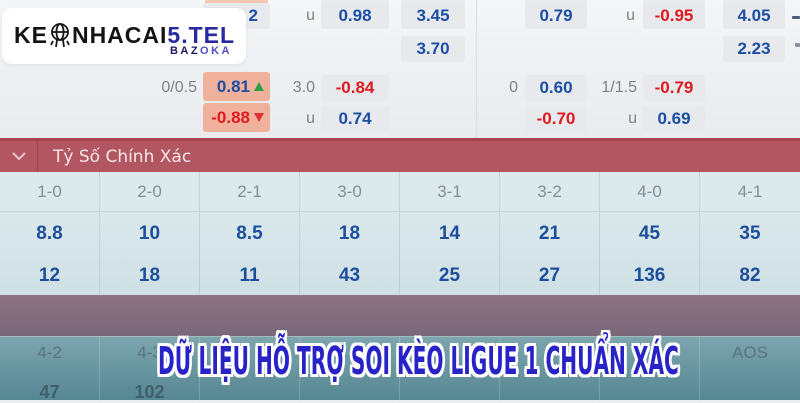 The width and height of the screenshot is (800, 403). I want to click on dimmed-section-bar, so click(400, 315).